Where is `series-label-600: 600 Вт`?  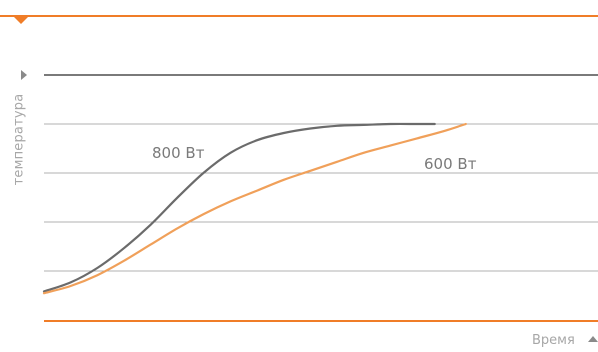 series-label-600: 600 Вт is located at coordinates (450, 164).